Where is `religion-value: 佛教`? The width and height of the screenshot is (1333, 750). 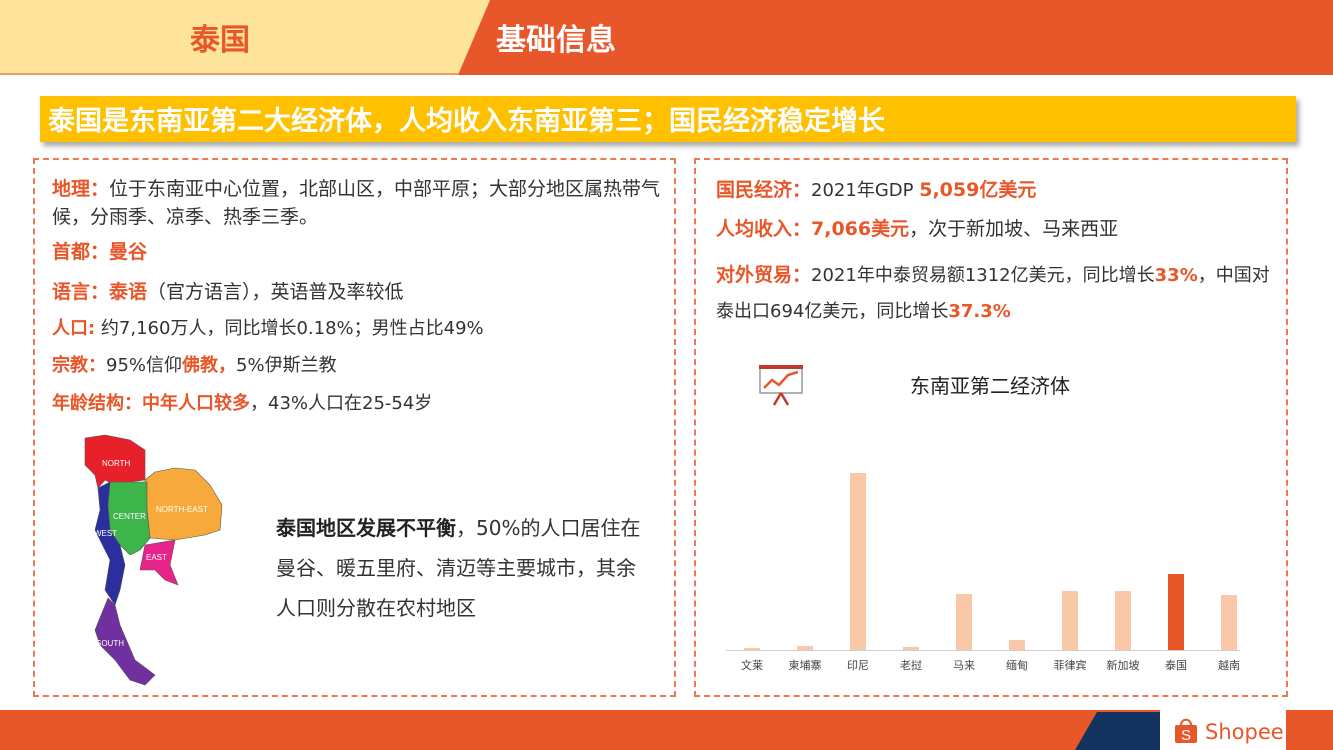 religion-value: 佛教 is located at coordinates (200, 365).